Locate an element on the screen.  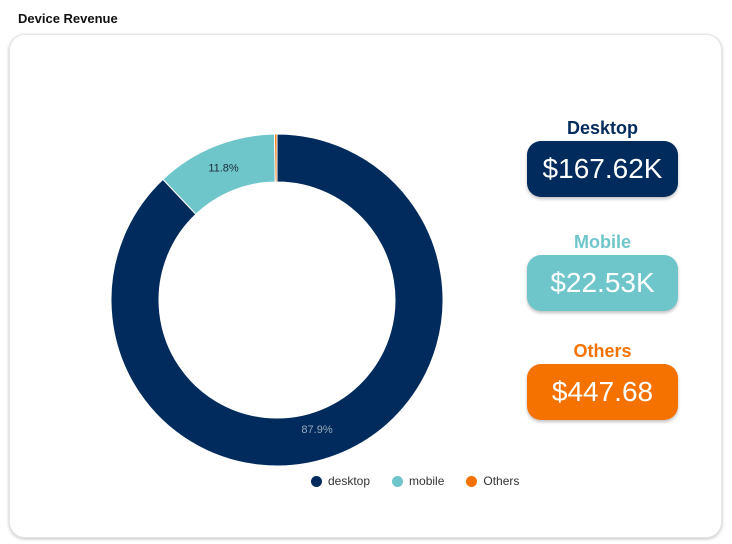
legend-item-mobile: mobile is located at coordinates (418, 481).